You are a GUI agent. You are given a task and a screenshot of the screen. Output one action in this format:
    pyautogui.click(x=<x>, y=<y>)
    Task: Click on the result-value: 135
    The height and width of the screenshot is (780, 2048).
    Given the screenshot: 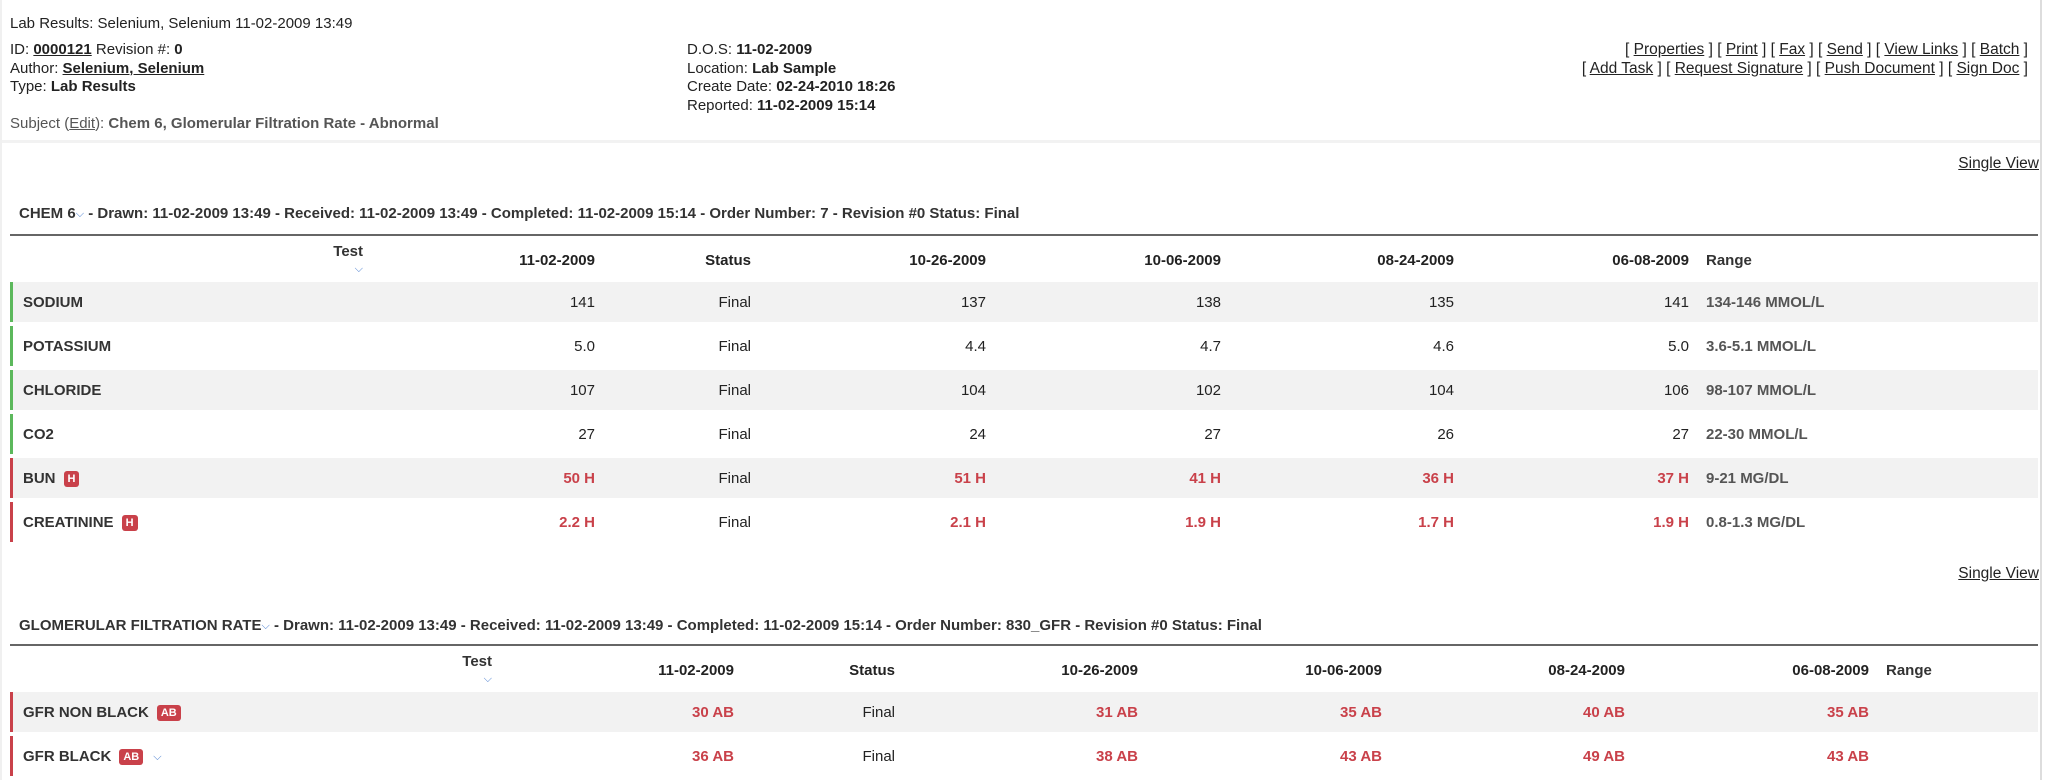 What is the action you would take?
    pyautogui.click(x=1441, y=302)
    